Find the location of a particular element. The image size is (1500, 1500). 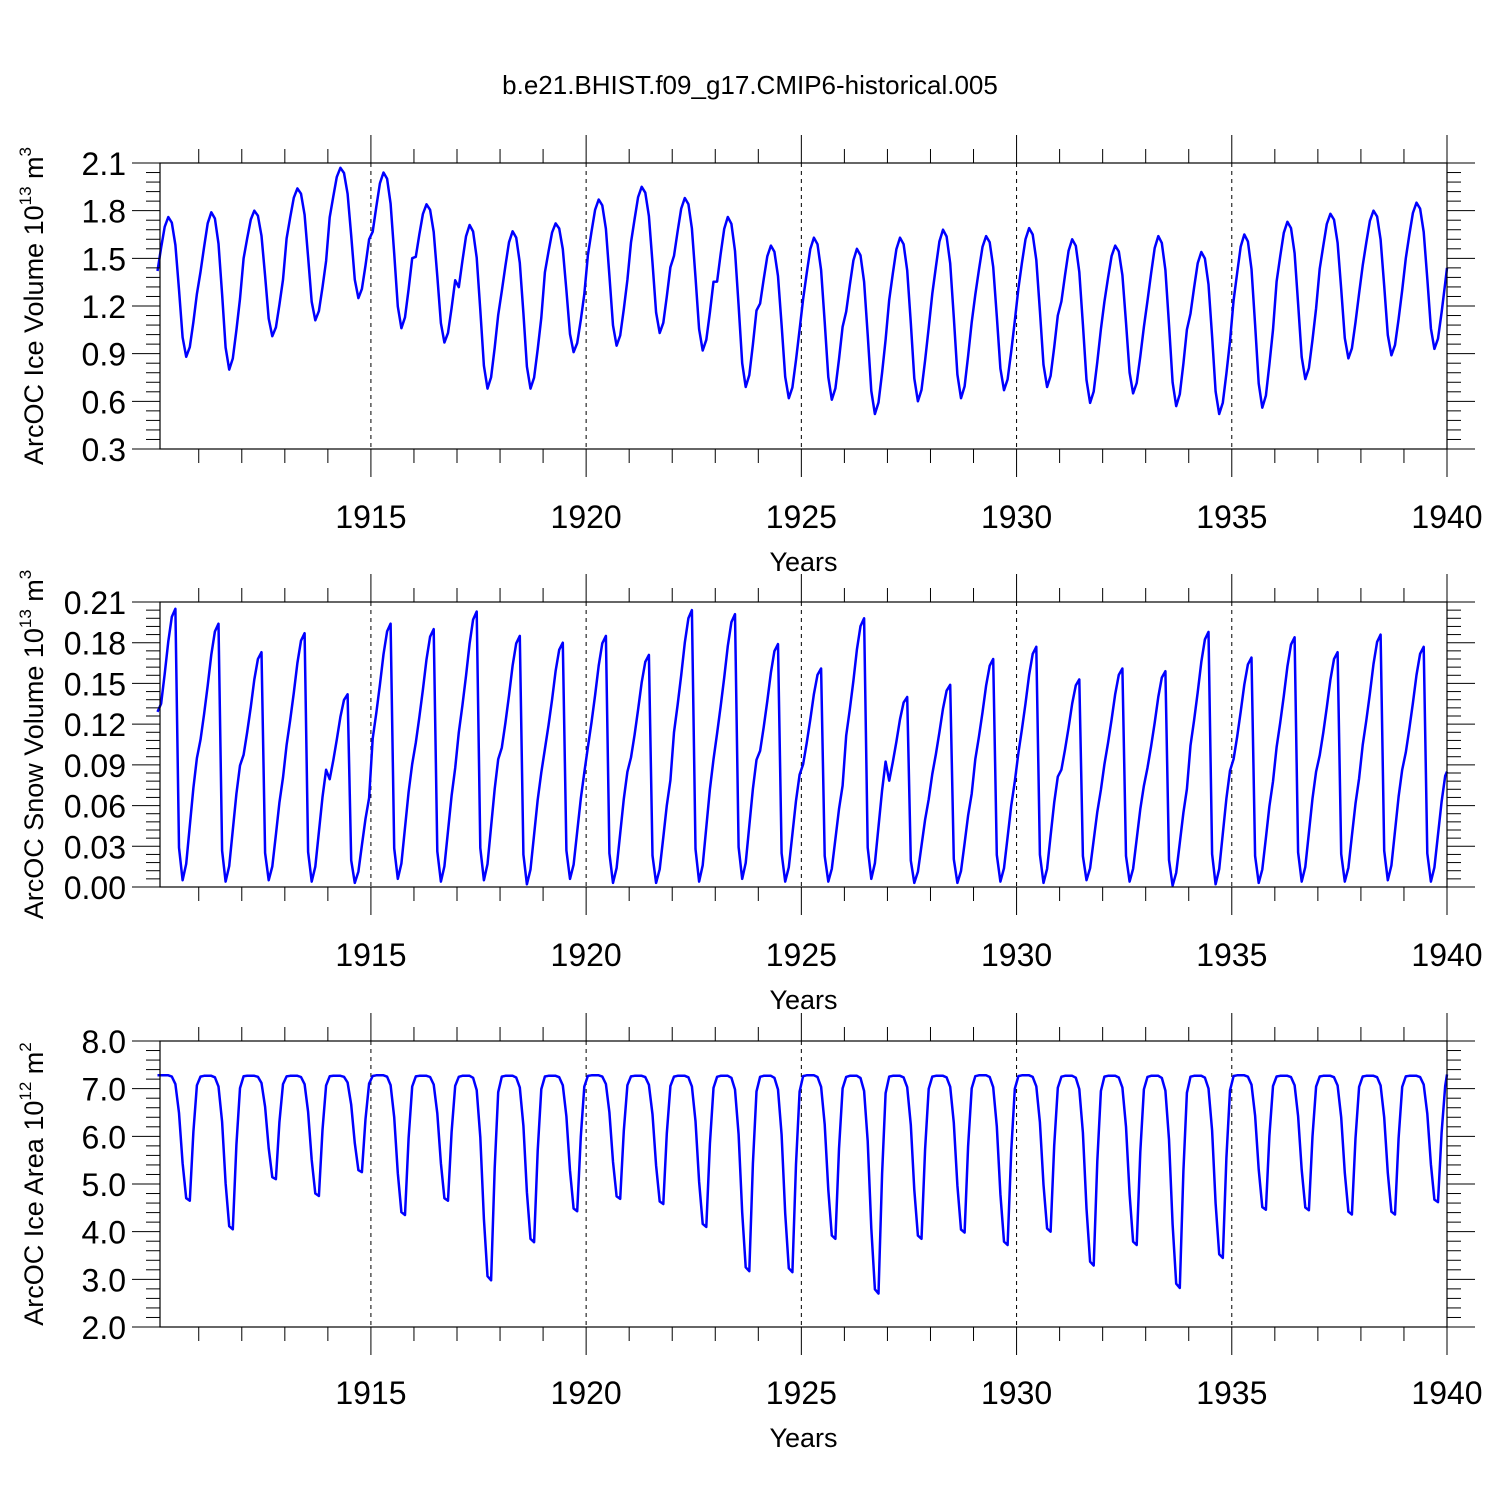

ice-area-ytick-label: 2.0 is located at coordinates (104, 1328).